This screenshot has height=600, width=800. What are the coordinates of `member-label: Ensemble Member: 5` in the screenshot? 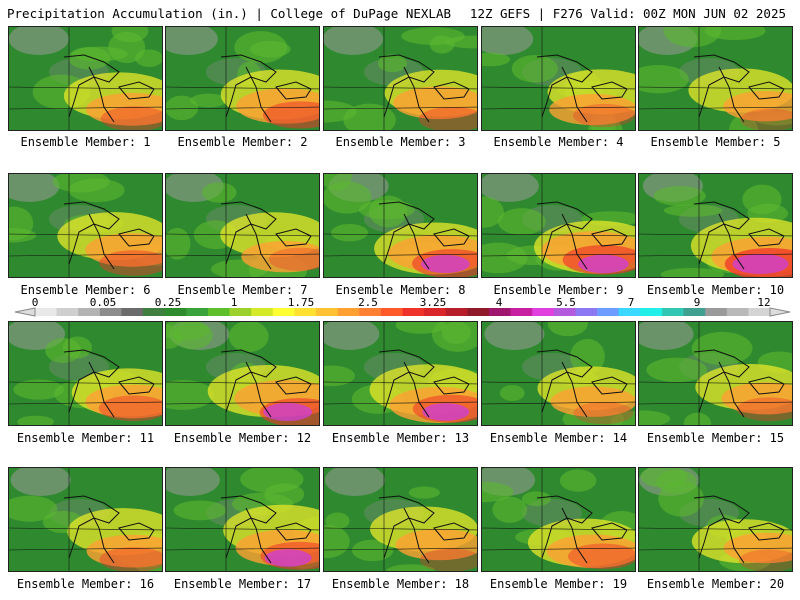 It's located at (715, 142).